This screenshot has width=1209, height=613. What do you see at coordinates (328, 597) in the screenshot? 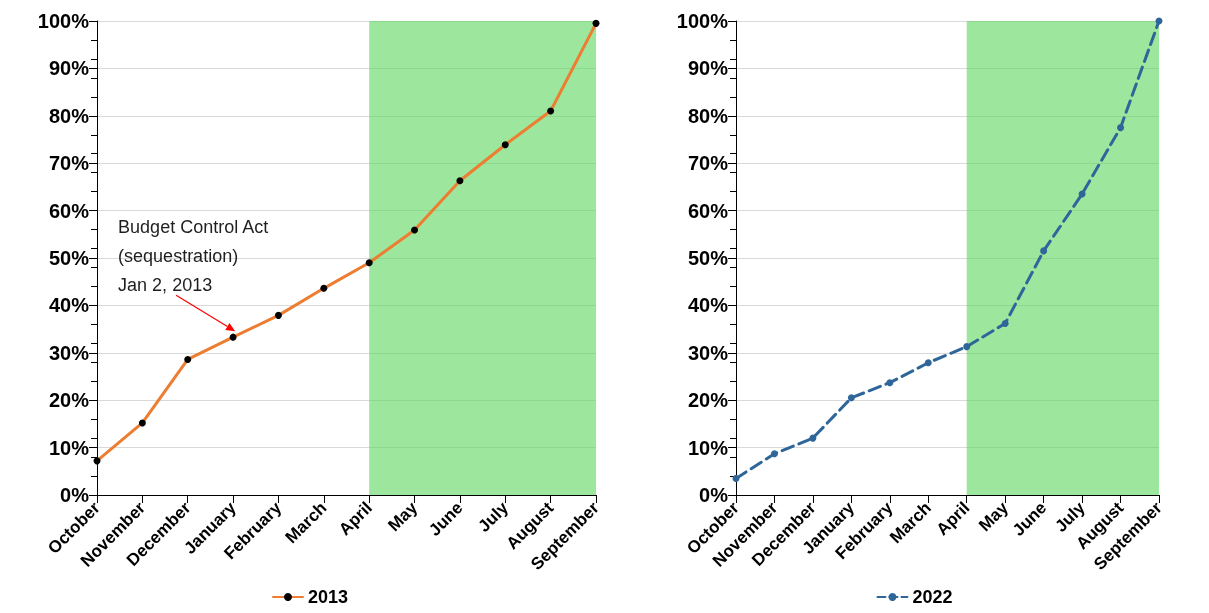
I see `legend-label: 2013` at bounding box center [328, 597].